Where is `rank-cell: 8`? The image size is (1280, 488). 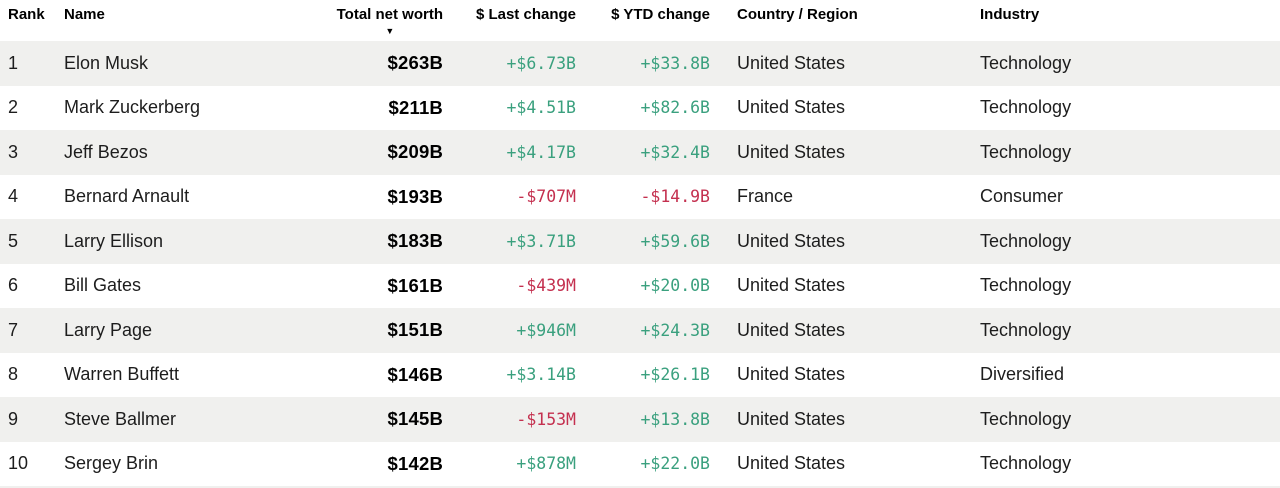
rank-cell: 8 is located at coordinates (13, 374).